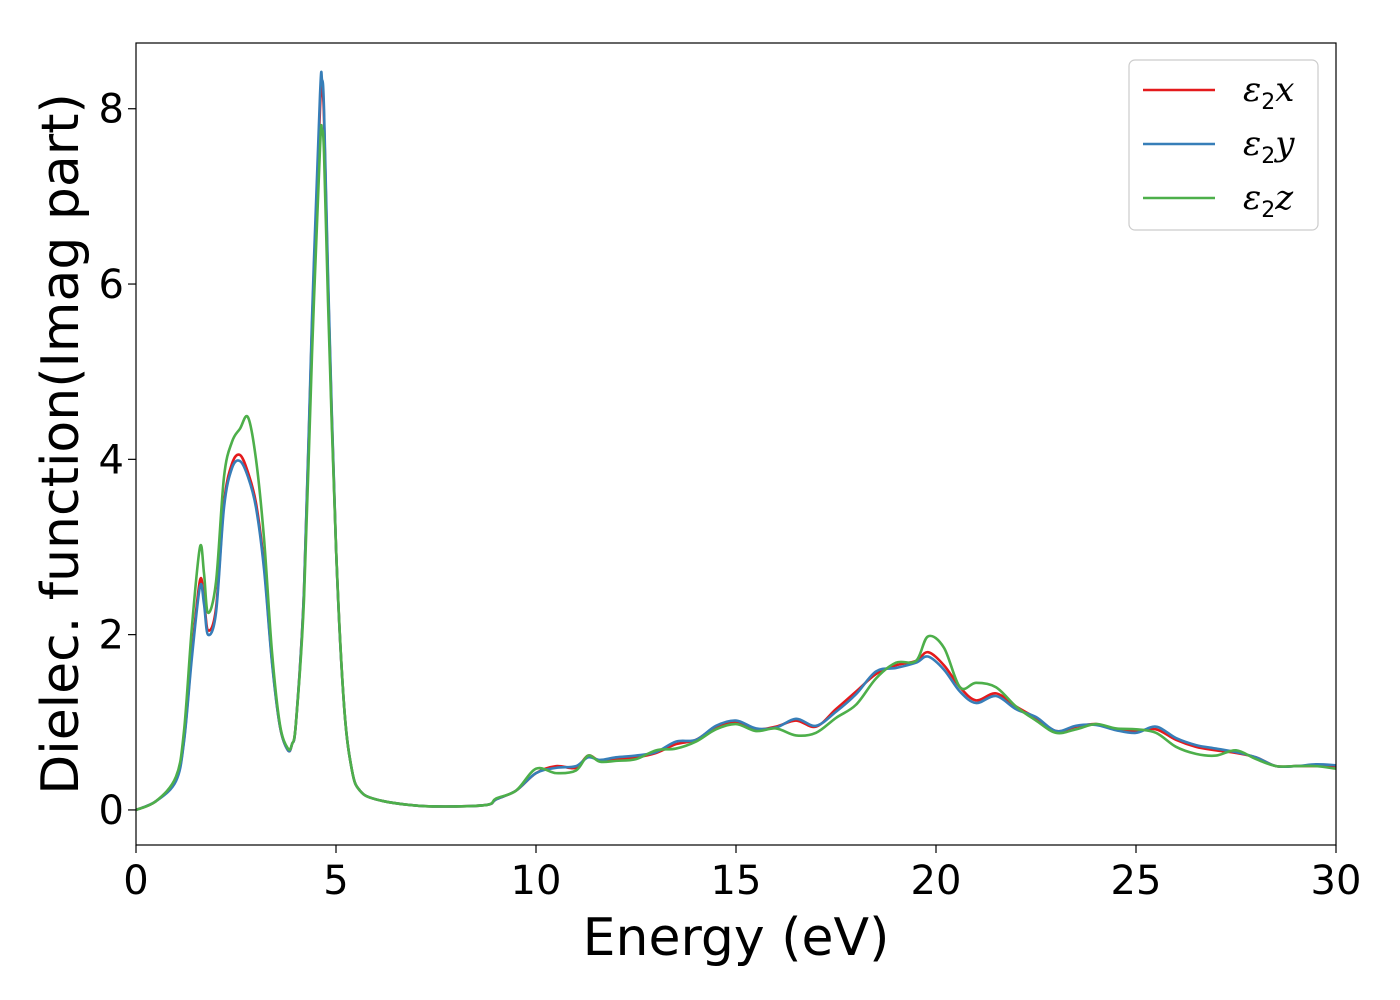 This screenshot has width=1400, height=1000. What do you see at coordinates (1336, 881) in the screenshot?
I see `x-tick-label: 30` at bounding box center [1336, 881].